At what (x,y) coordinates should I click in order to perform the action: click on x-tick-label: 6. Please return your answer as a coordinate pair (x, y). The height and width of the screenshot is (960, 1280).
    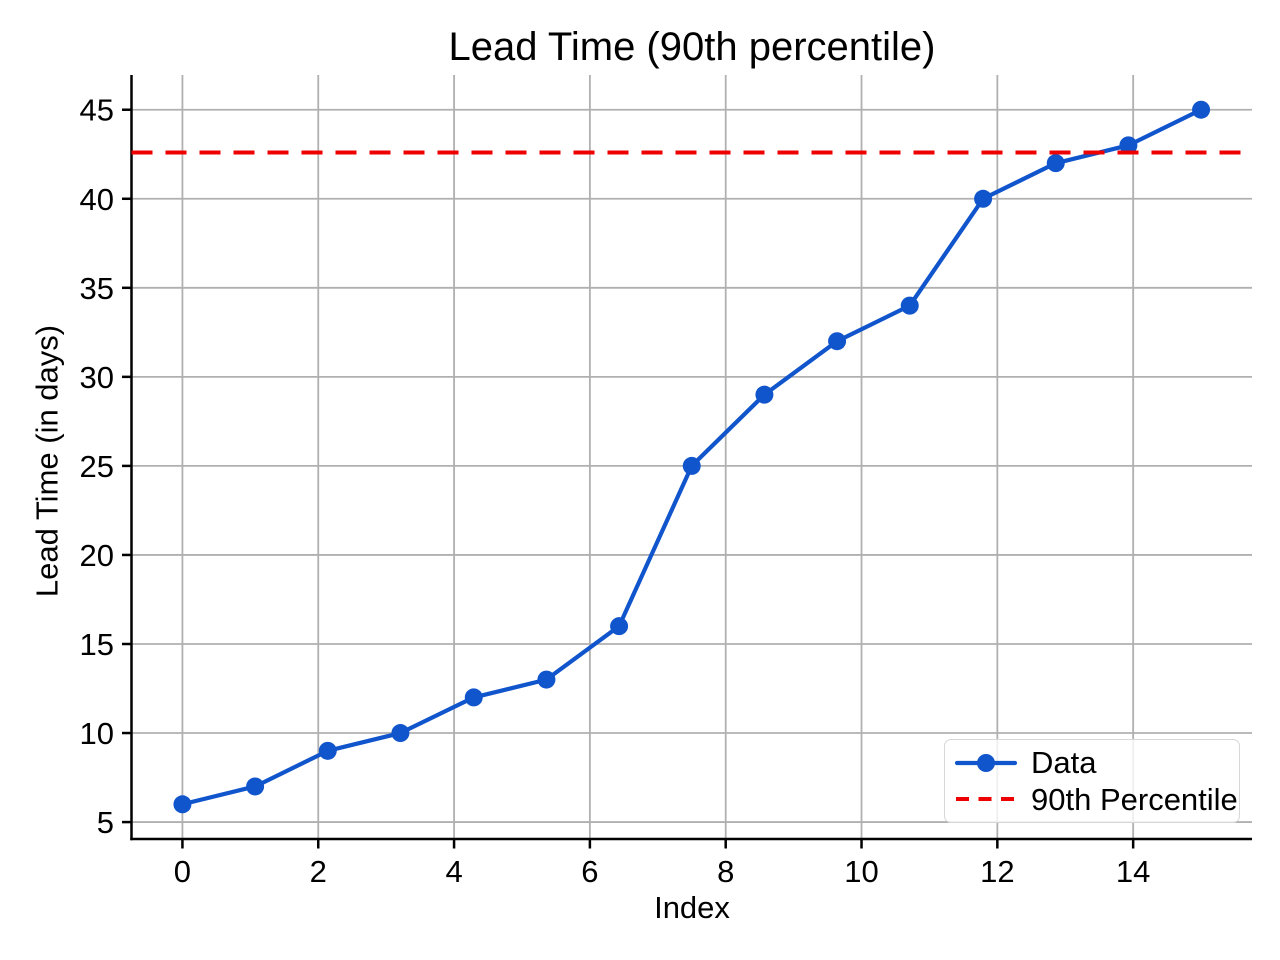
    Looking at the image, I should click on (589, 871).